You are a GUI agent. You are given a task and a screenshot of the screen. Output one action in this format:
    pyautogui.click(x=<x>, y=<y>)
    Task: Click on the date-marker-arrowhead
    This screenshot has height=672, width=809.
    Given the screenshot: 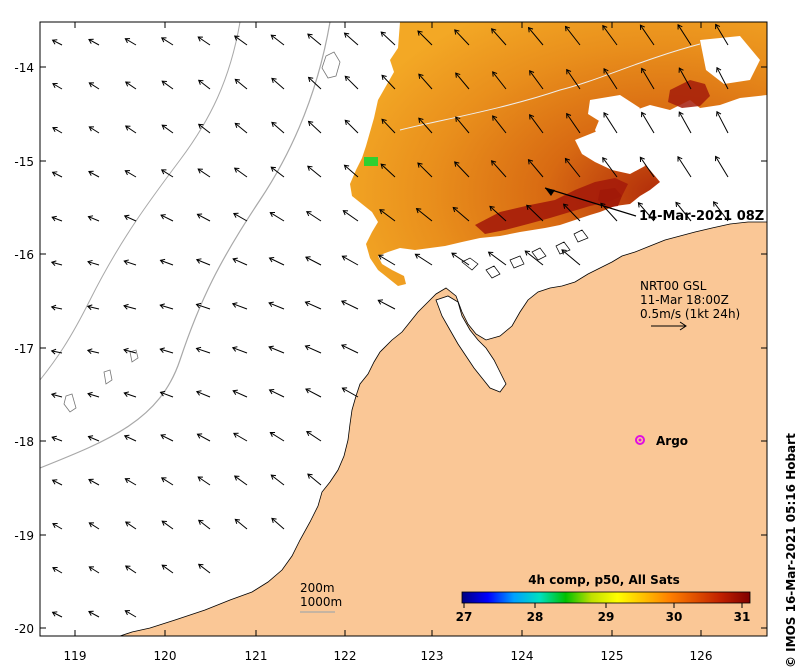 What is the action you would take?
    pyautogui.click(x=550, y=192)
    